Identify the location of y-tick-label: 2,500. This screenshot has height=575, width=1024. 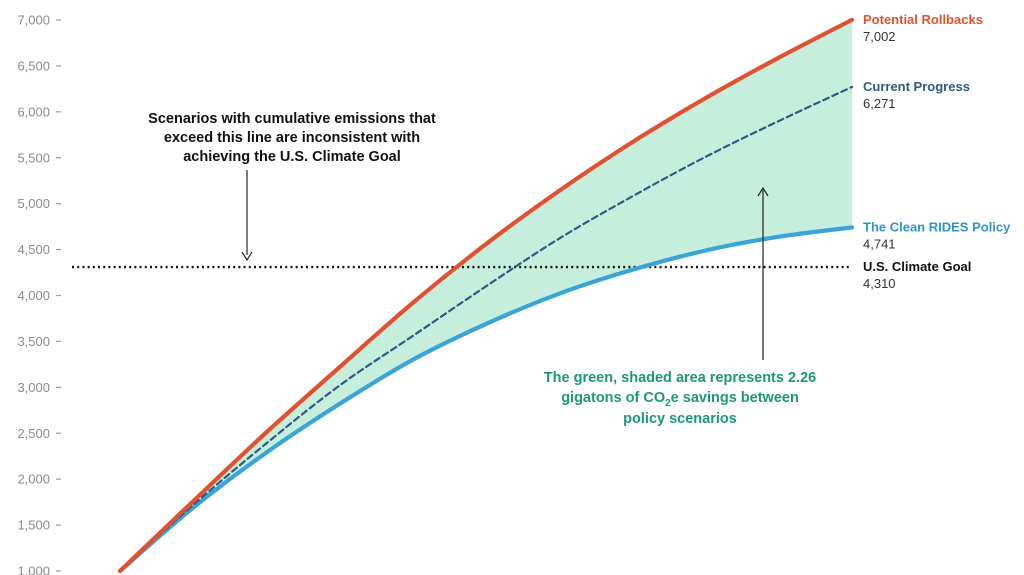
(33, 433).